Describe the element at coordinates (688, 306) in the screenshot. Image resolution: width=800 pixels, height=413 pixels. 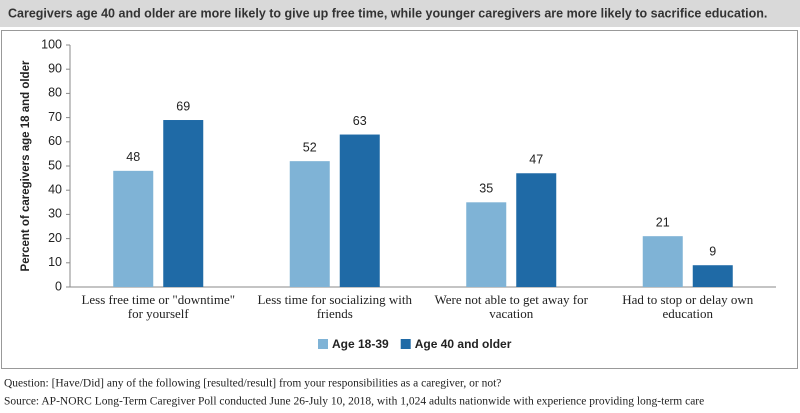
I see `x-tick-label: Had to stop or delay own education` at that location.